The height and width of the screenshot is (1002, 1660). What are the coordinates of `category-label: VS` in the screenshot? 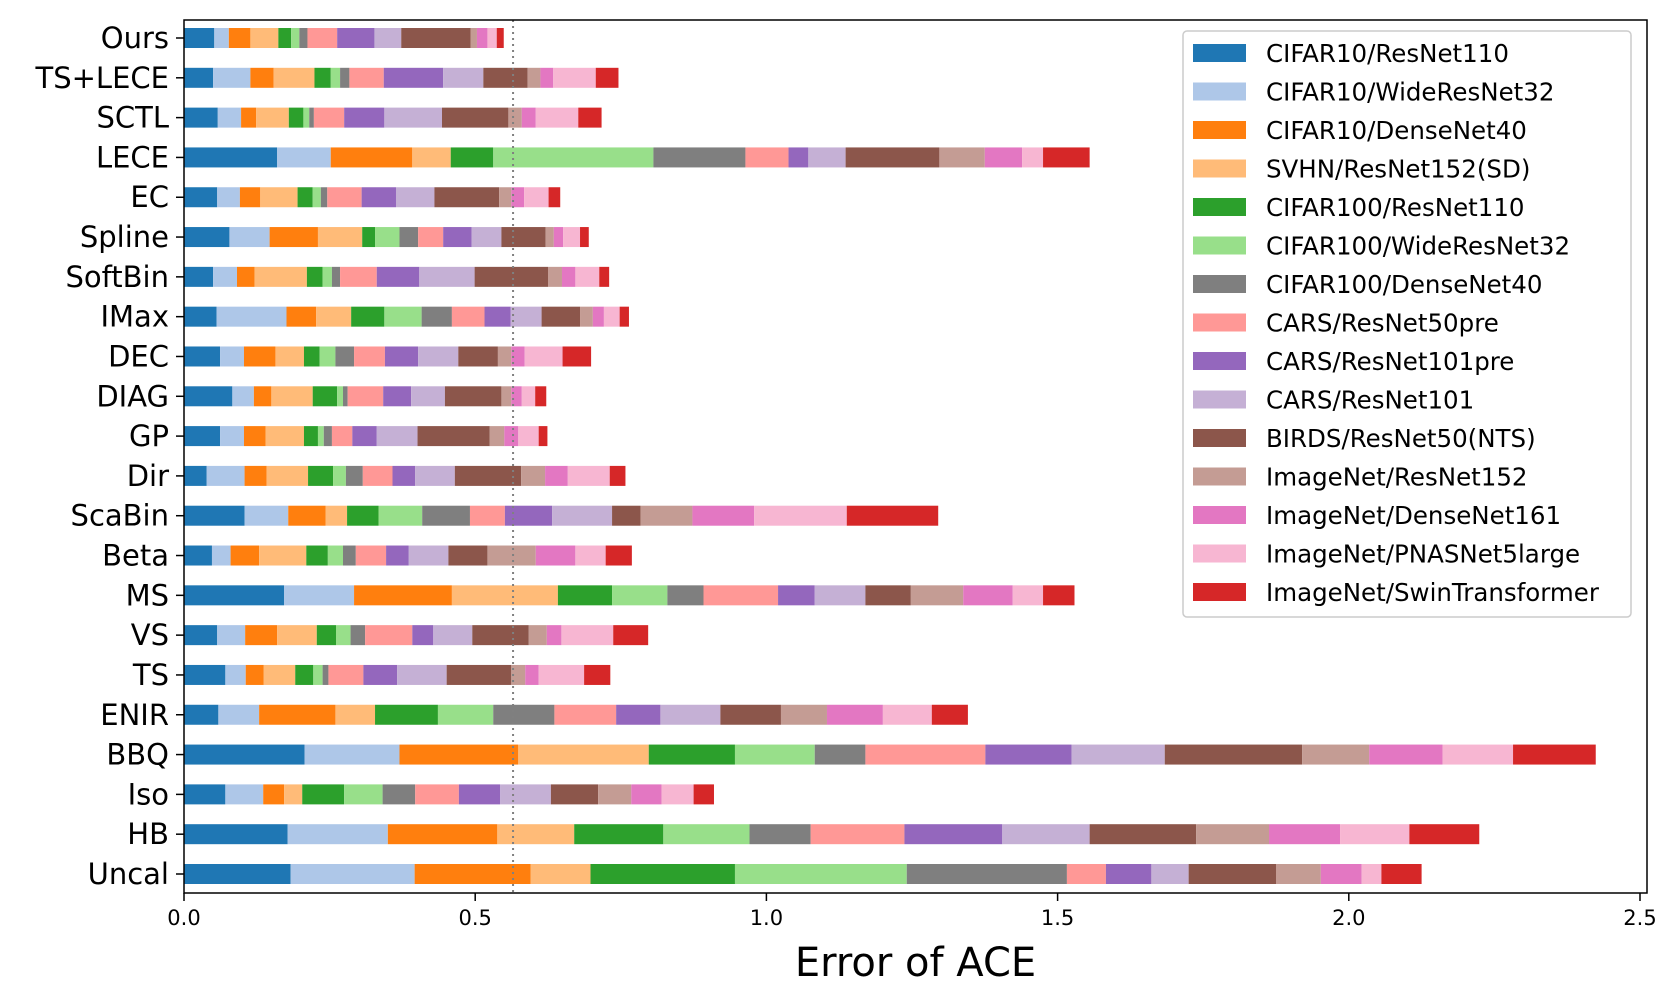 It's located at (150, 635).